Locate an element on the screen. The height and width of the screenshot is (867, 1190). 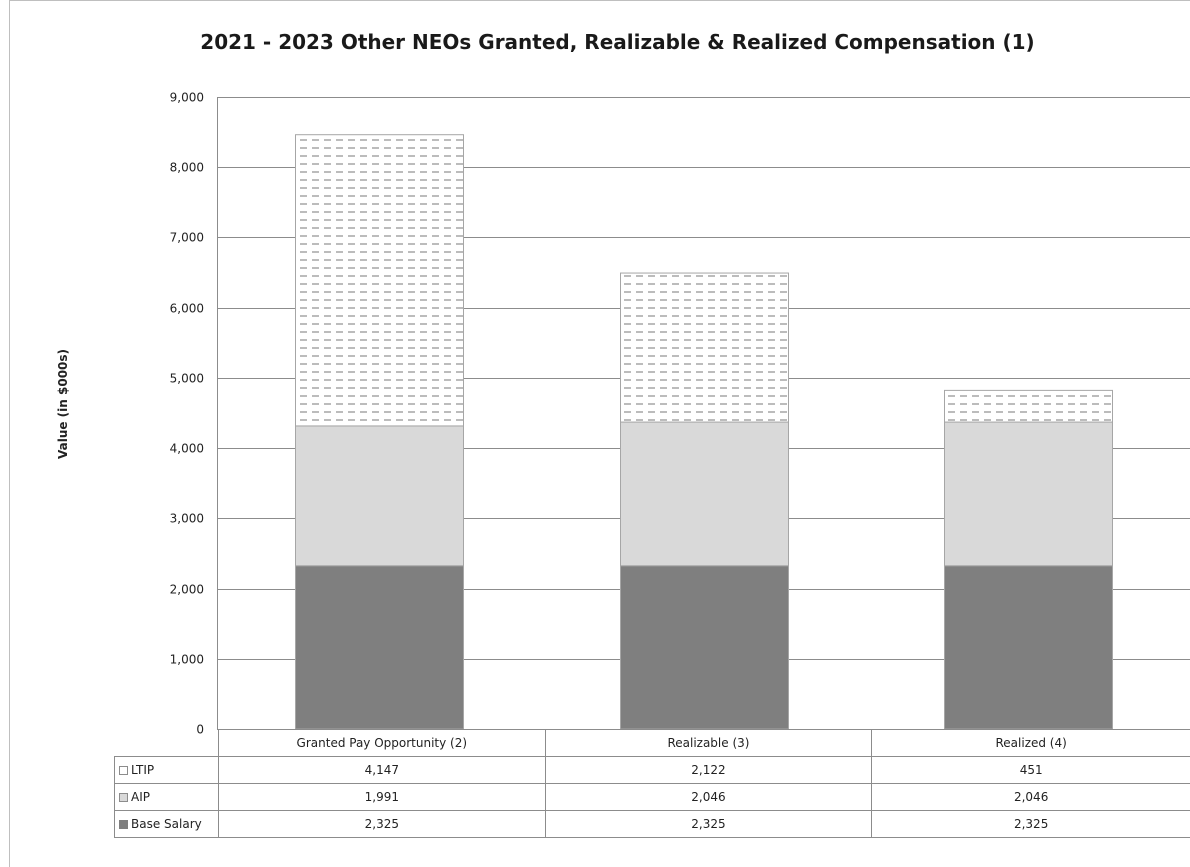
table-row-aip: AIP 1,991 2,046 2,046 is located at coordinates (652, 797).